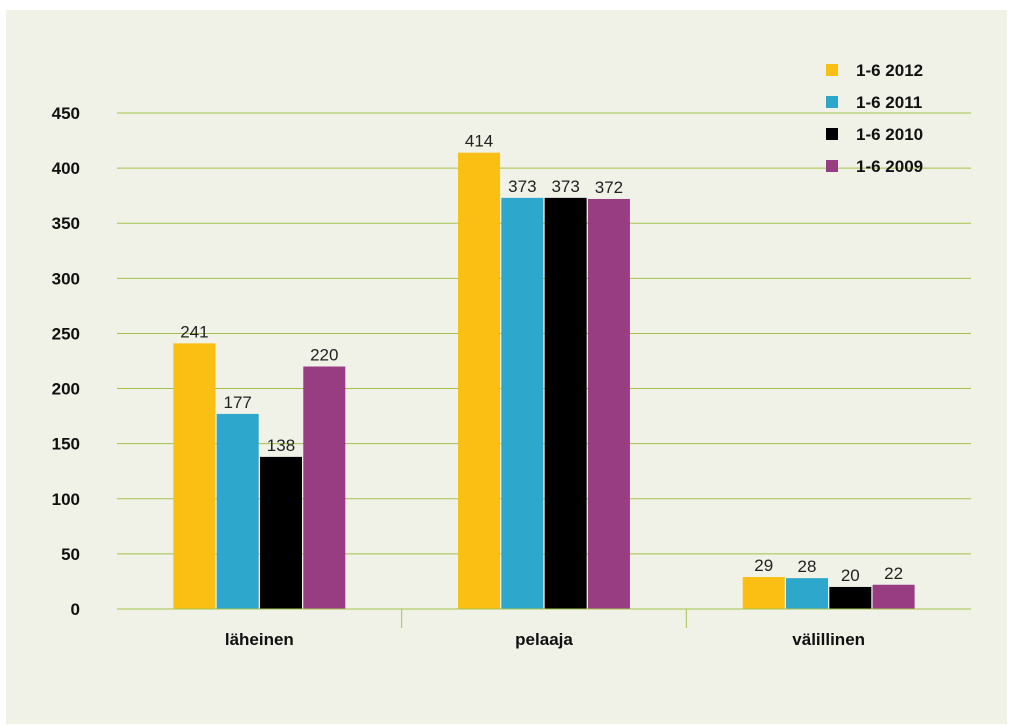 Image resolution: width=1013 pixels, height=725 pixels. What do you see at coordinates (324, 355) in the screenshot?
I see `data-label: 220` at bounding box center [324, 355].